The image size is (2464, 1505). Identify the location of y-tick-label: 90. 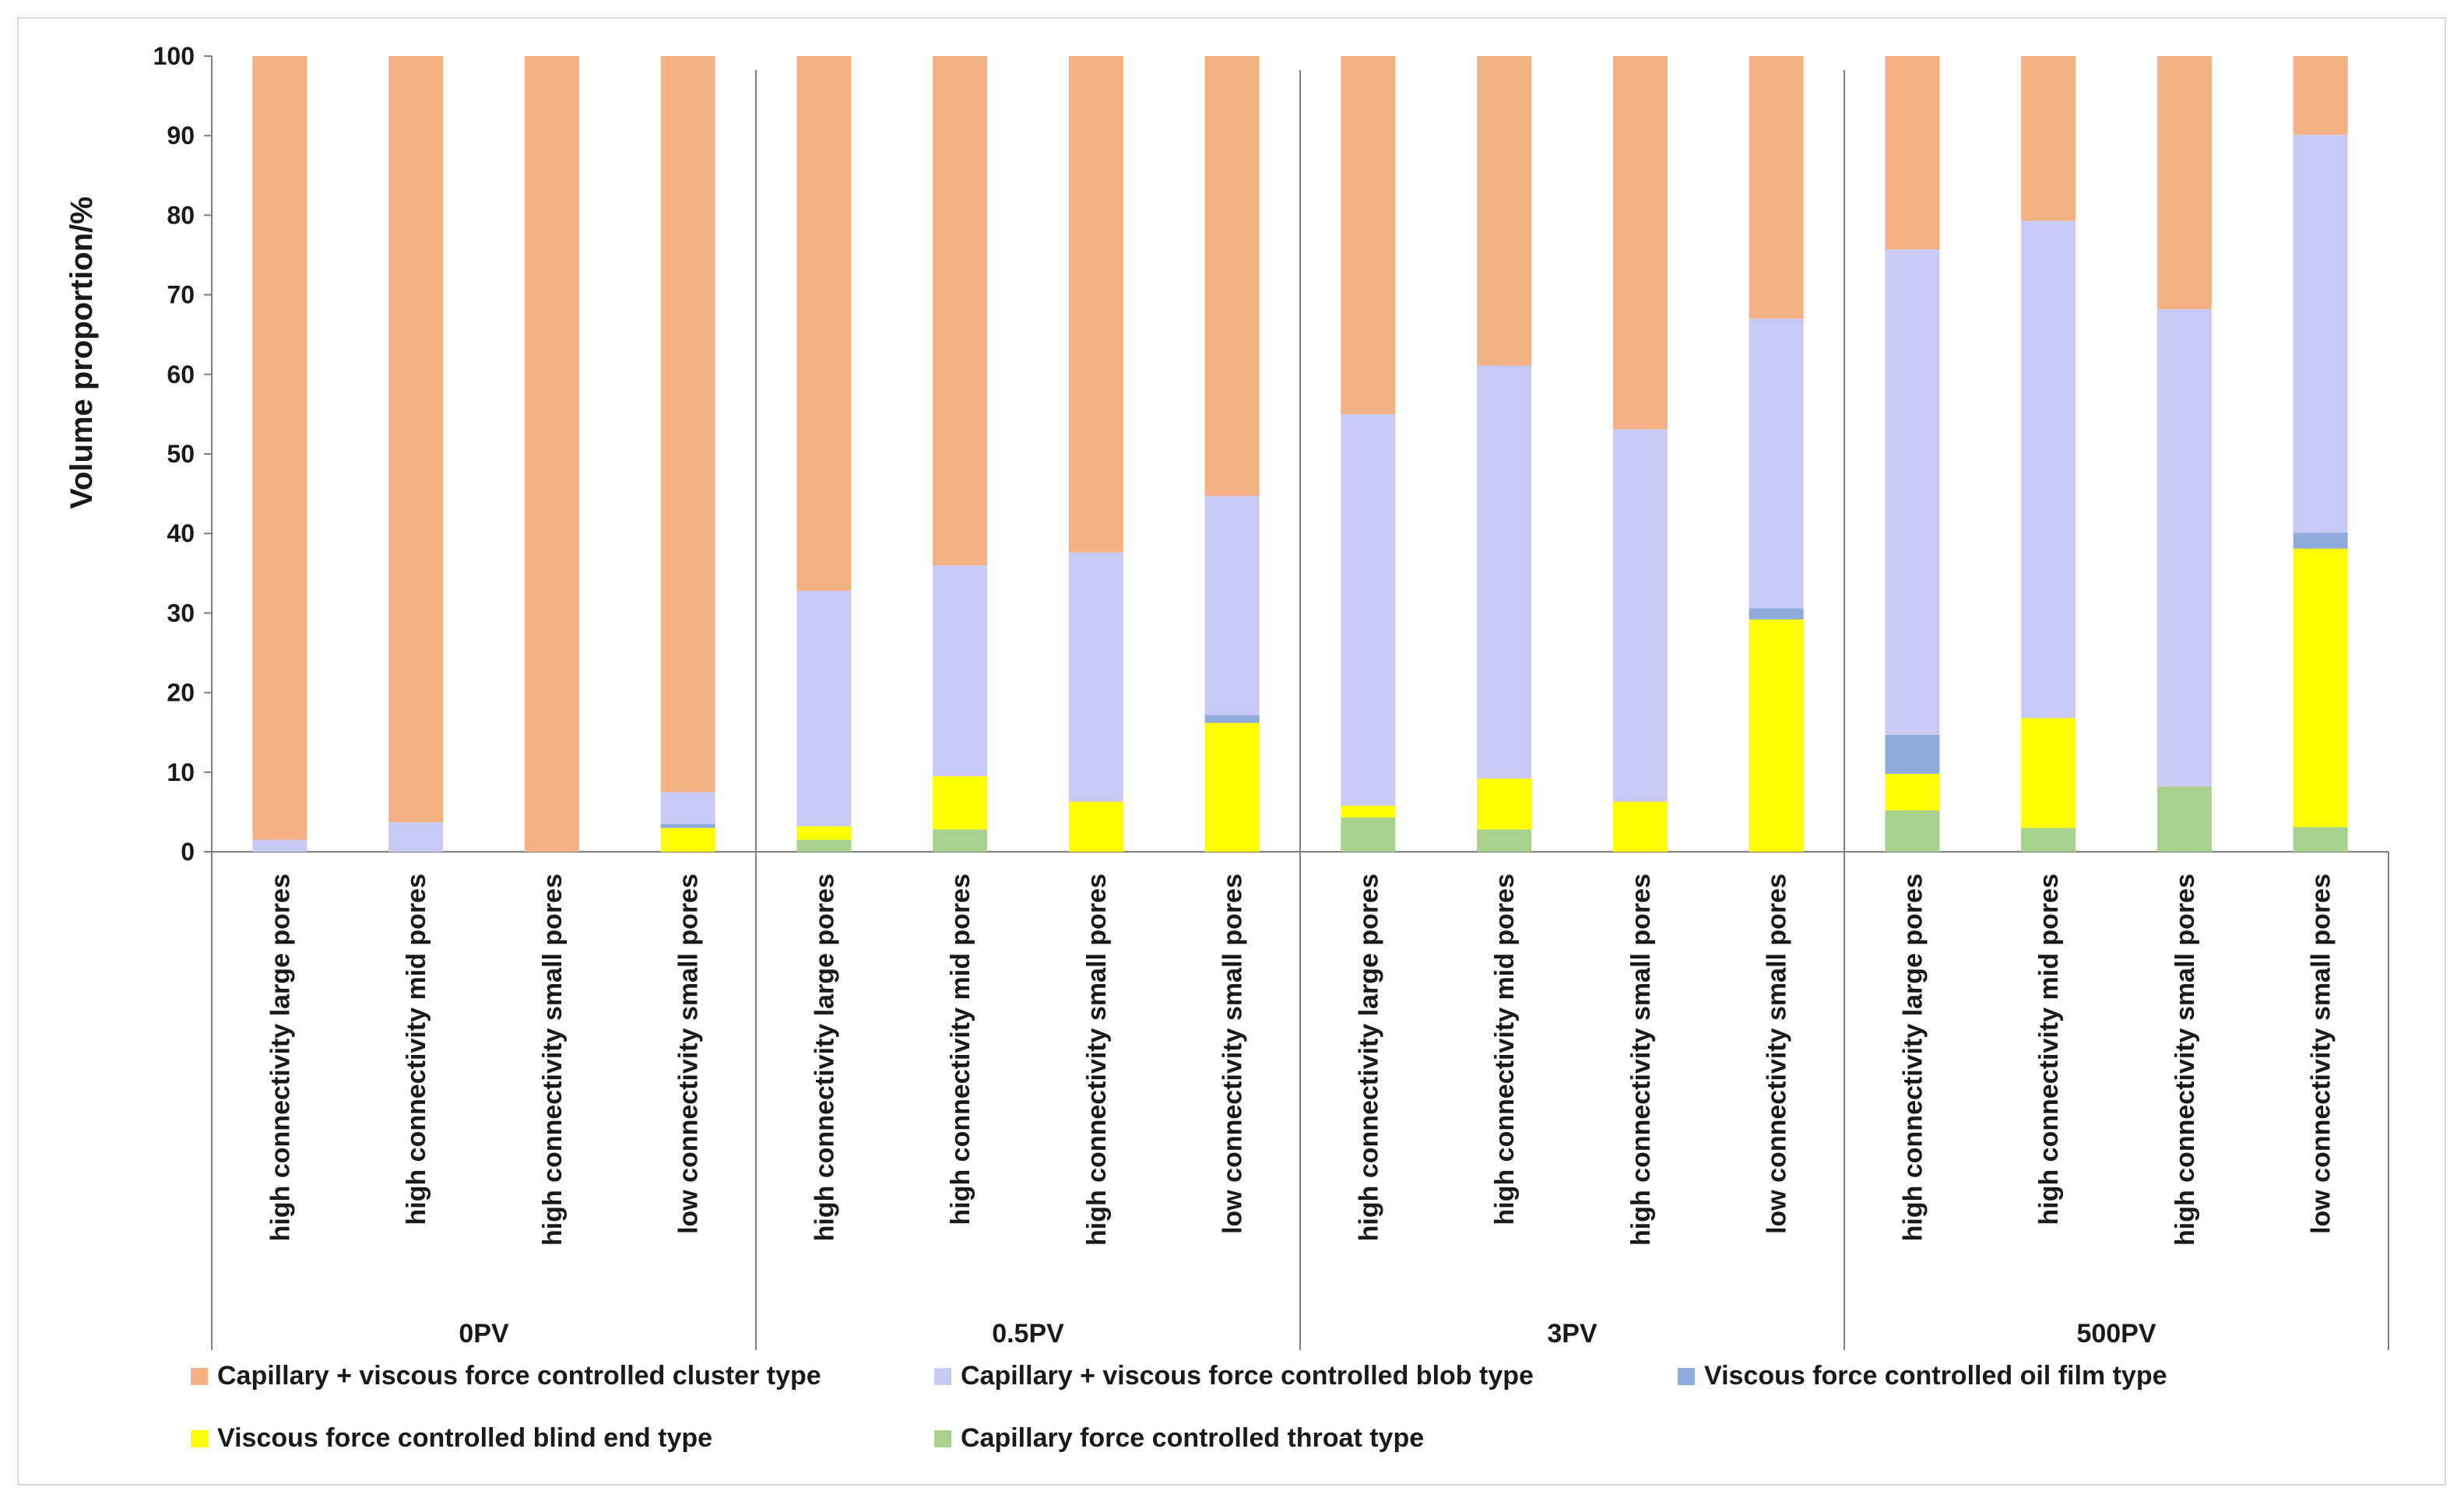
(181, 135).